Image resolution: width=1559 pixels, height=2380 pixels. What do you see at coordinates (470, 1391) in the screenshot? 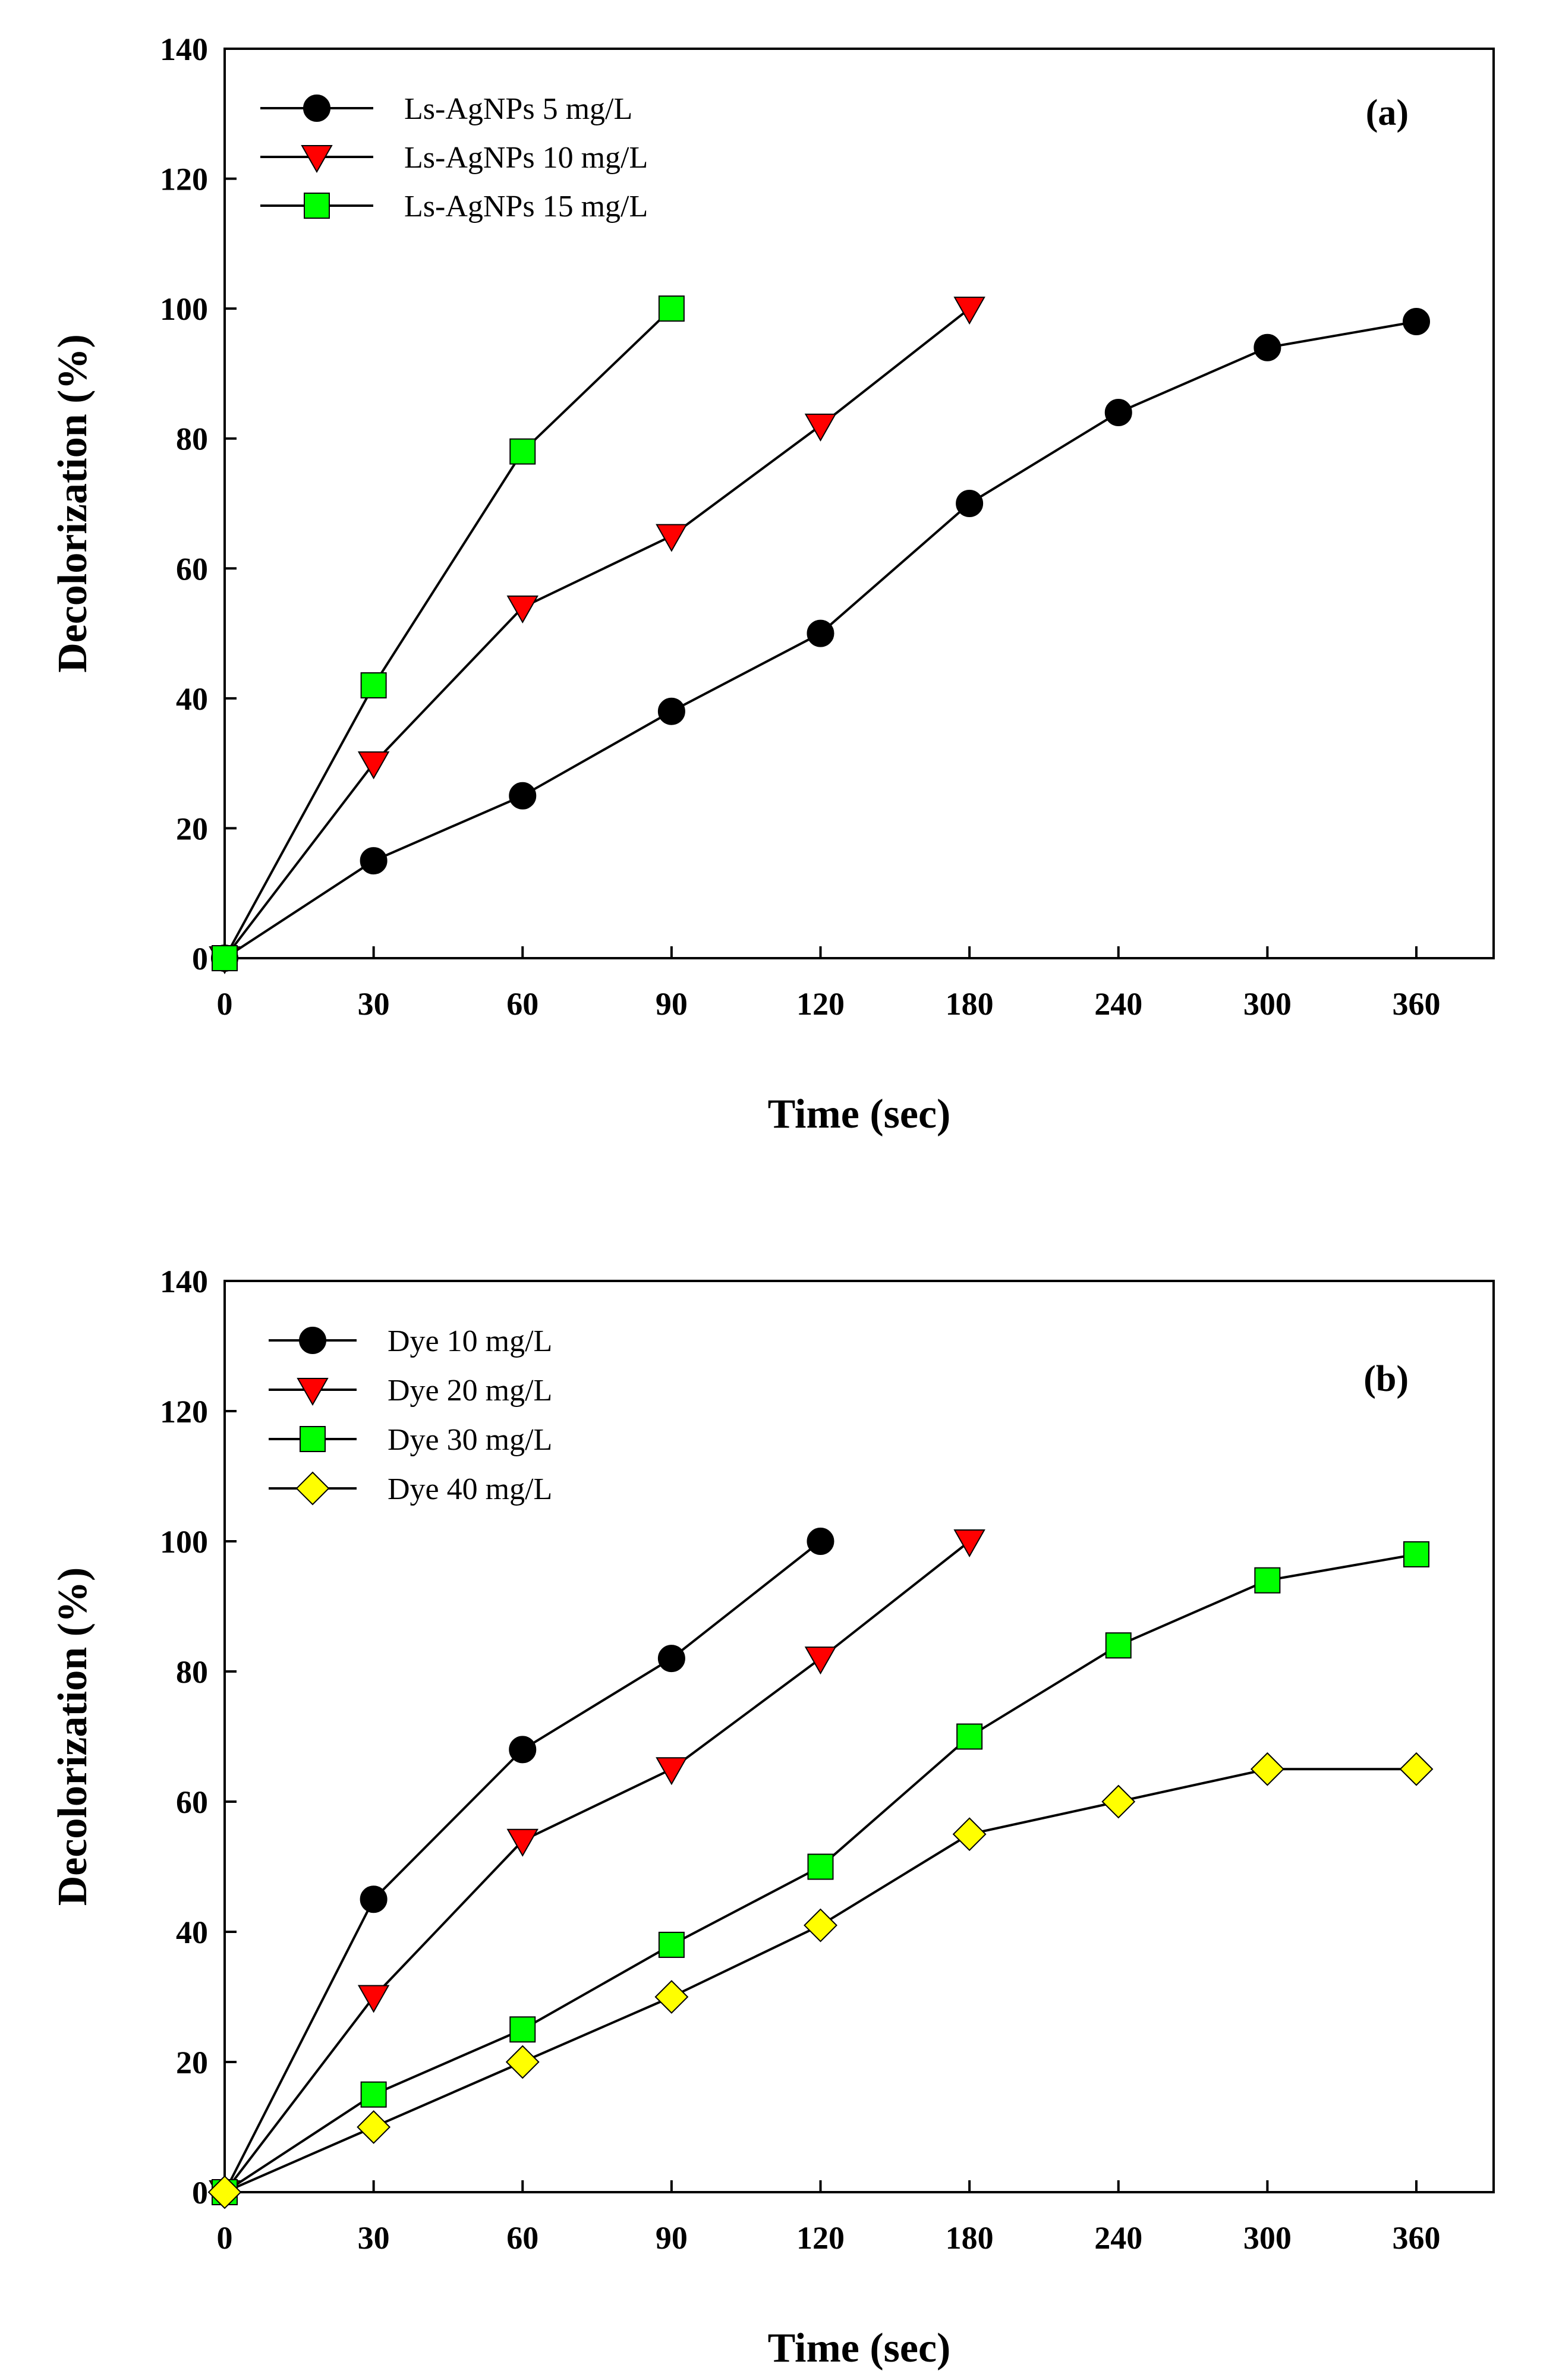
I see `legend-label: Dye 20 mg/L` at bounding box center [470, 1391].